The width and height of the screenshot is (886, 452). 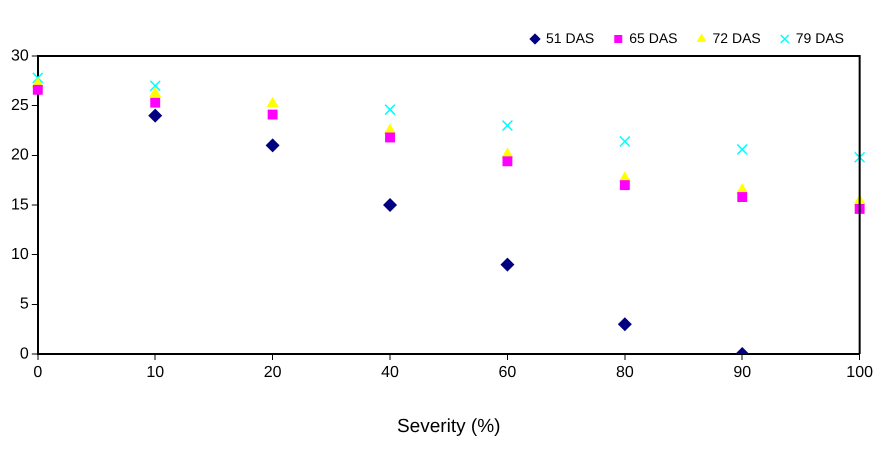 What do you see at coordinates (507, 373) in the screenshot?
I see `x-tick-label: 60` at bounding box center [507, 373].